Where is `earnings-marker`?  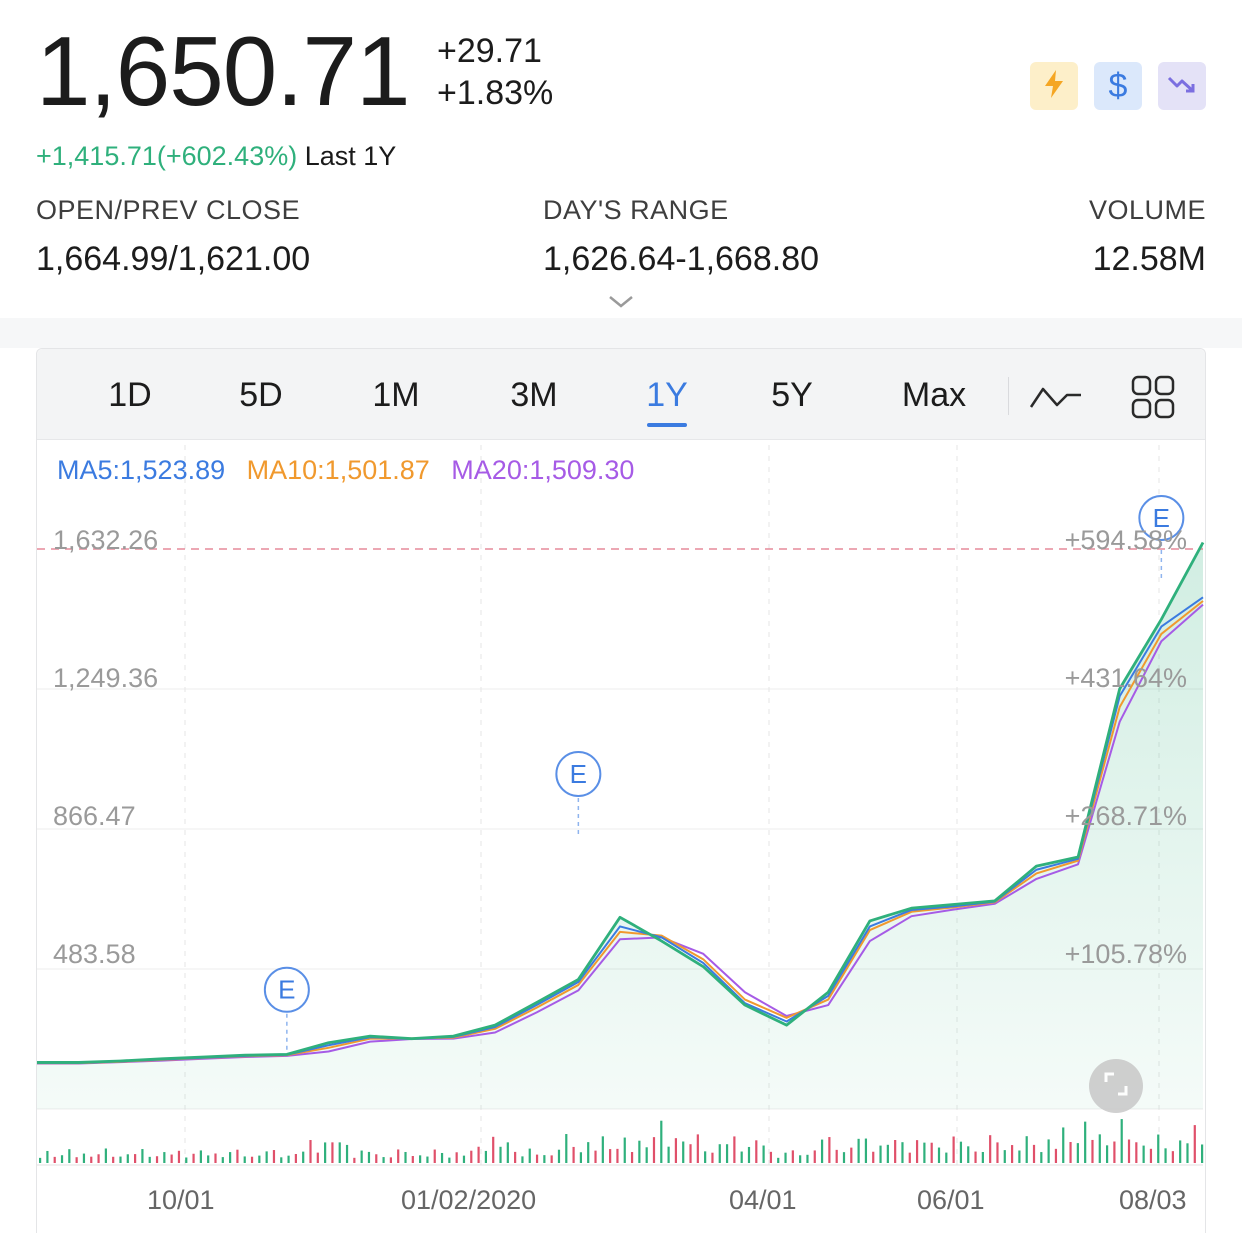 earnings-marker is located at coordinates (1161, 518).